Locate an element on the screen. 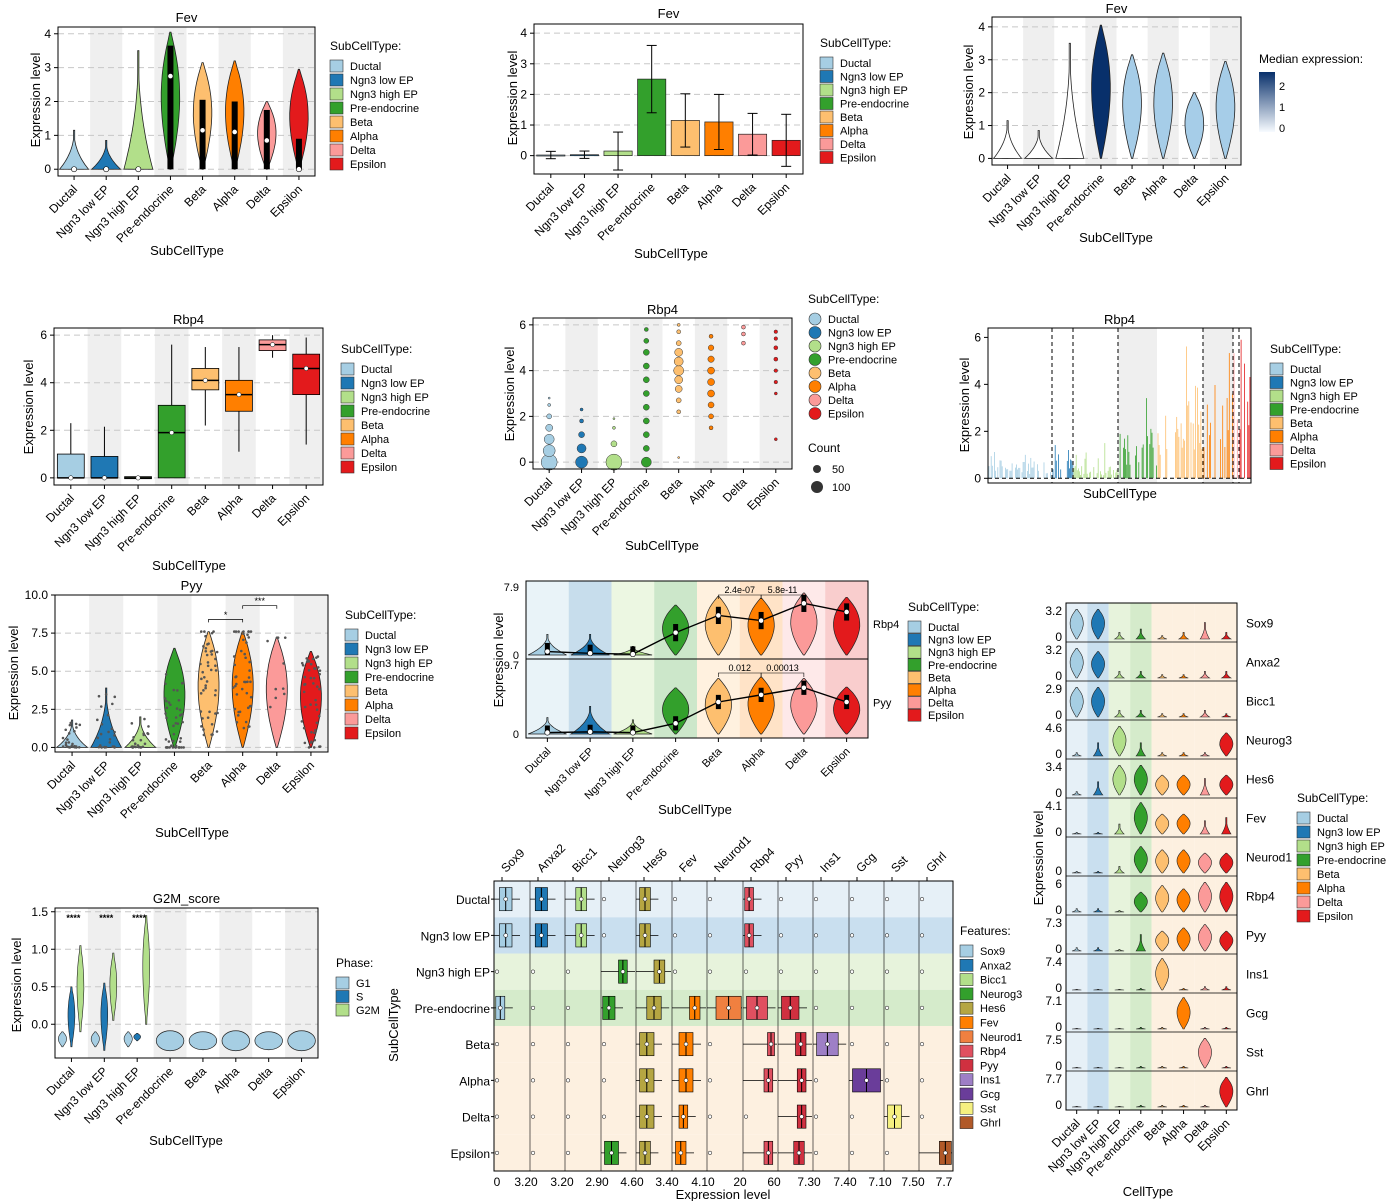  x-axis-label: Expression level is located at coordinates (723, 1194).